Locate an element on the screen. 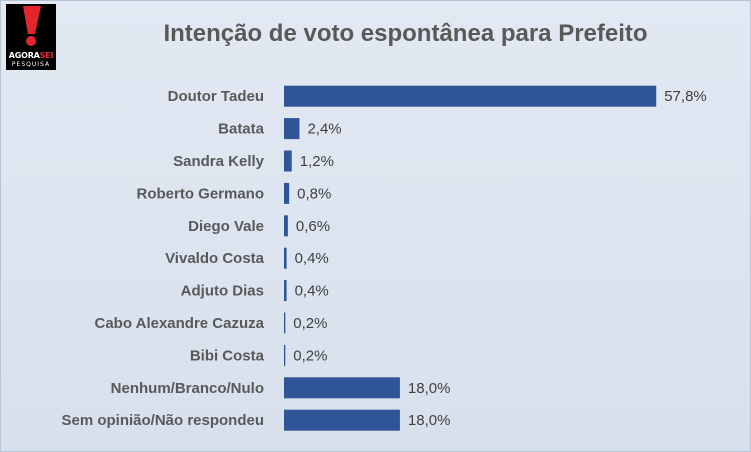 This screenshot has width=751, height=452. category-label: Bibi Costa is located at coordinates (227, 355).